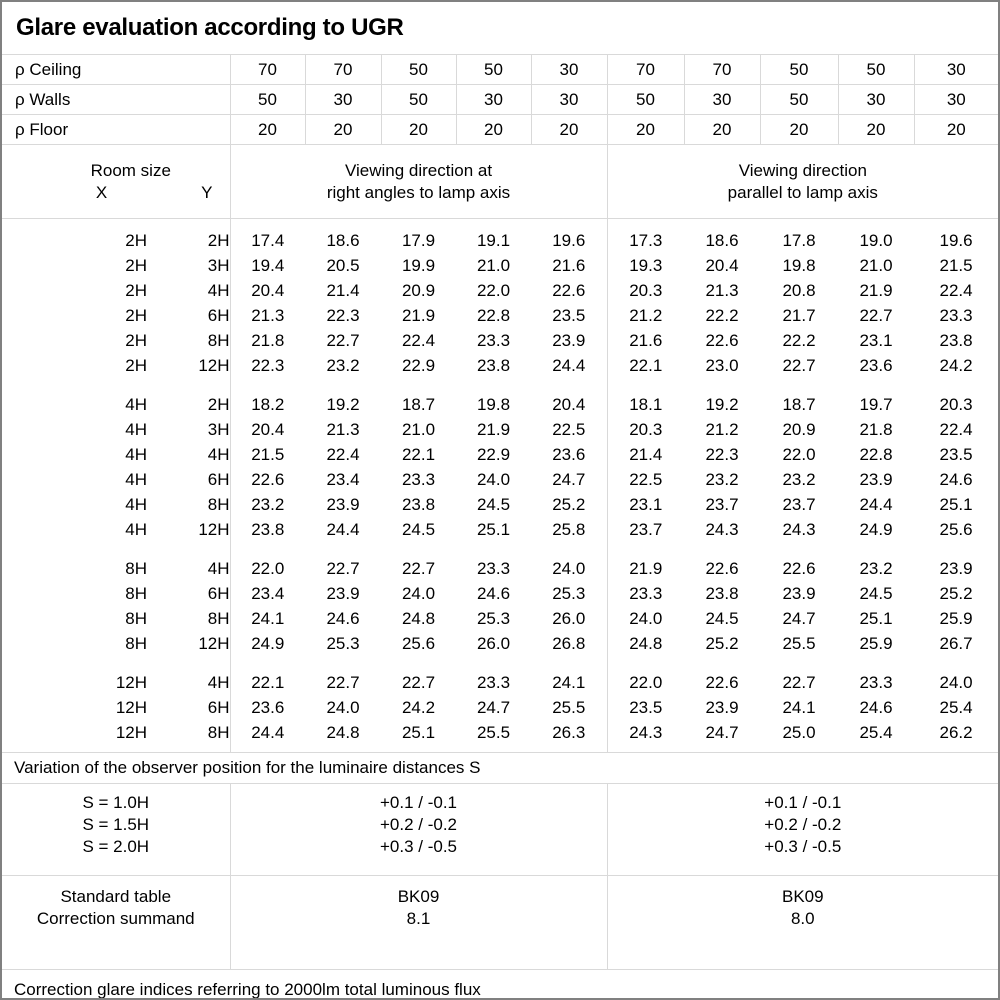 The height and width of the screenshot is (1000, 1000). I want to click on ugr-value-parallel: 23.2, so click(799, 479).